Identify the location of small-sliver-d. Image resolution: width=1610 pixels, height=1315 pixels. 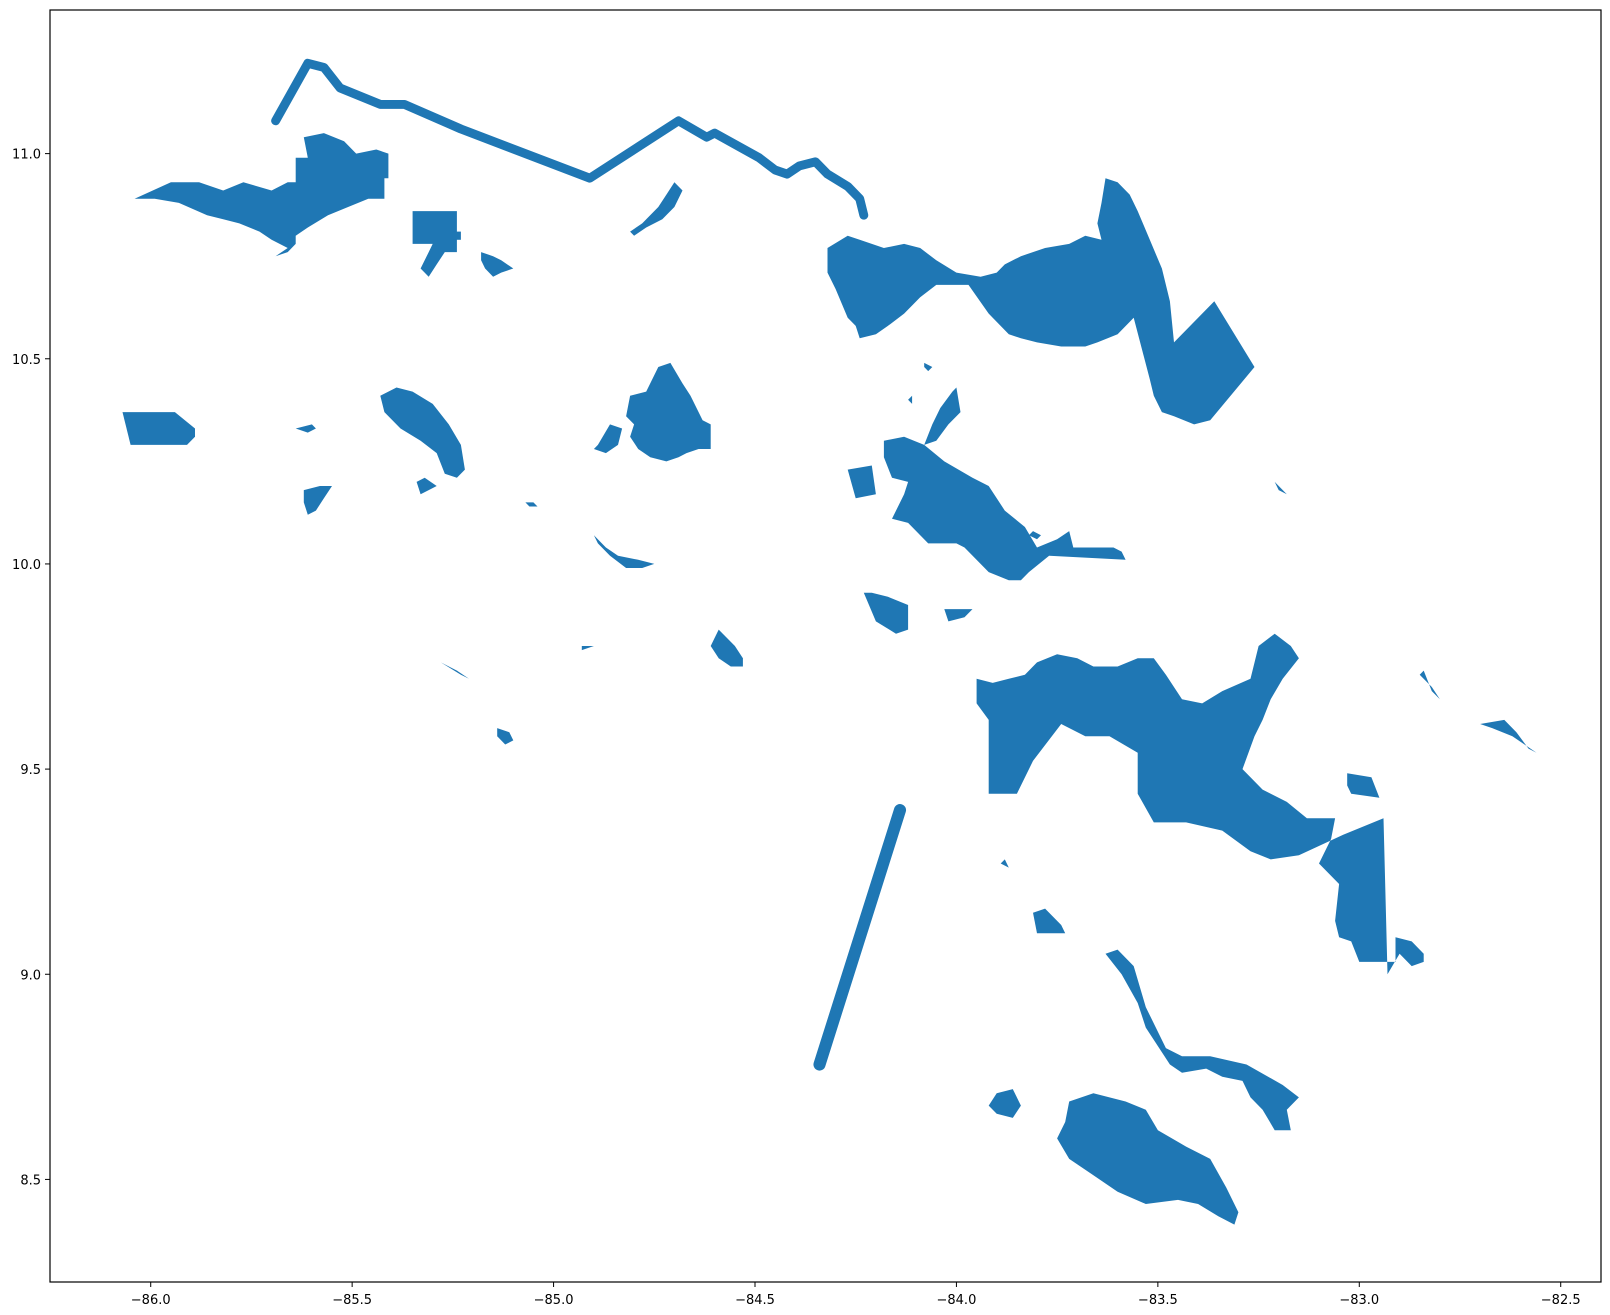
(587, 648).